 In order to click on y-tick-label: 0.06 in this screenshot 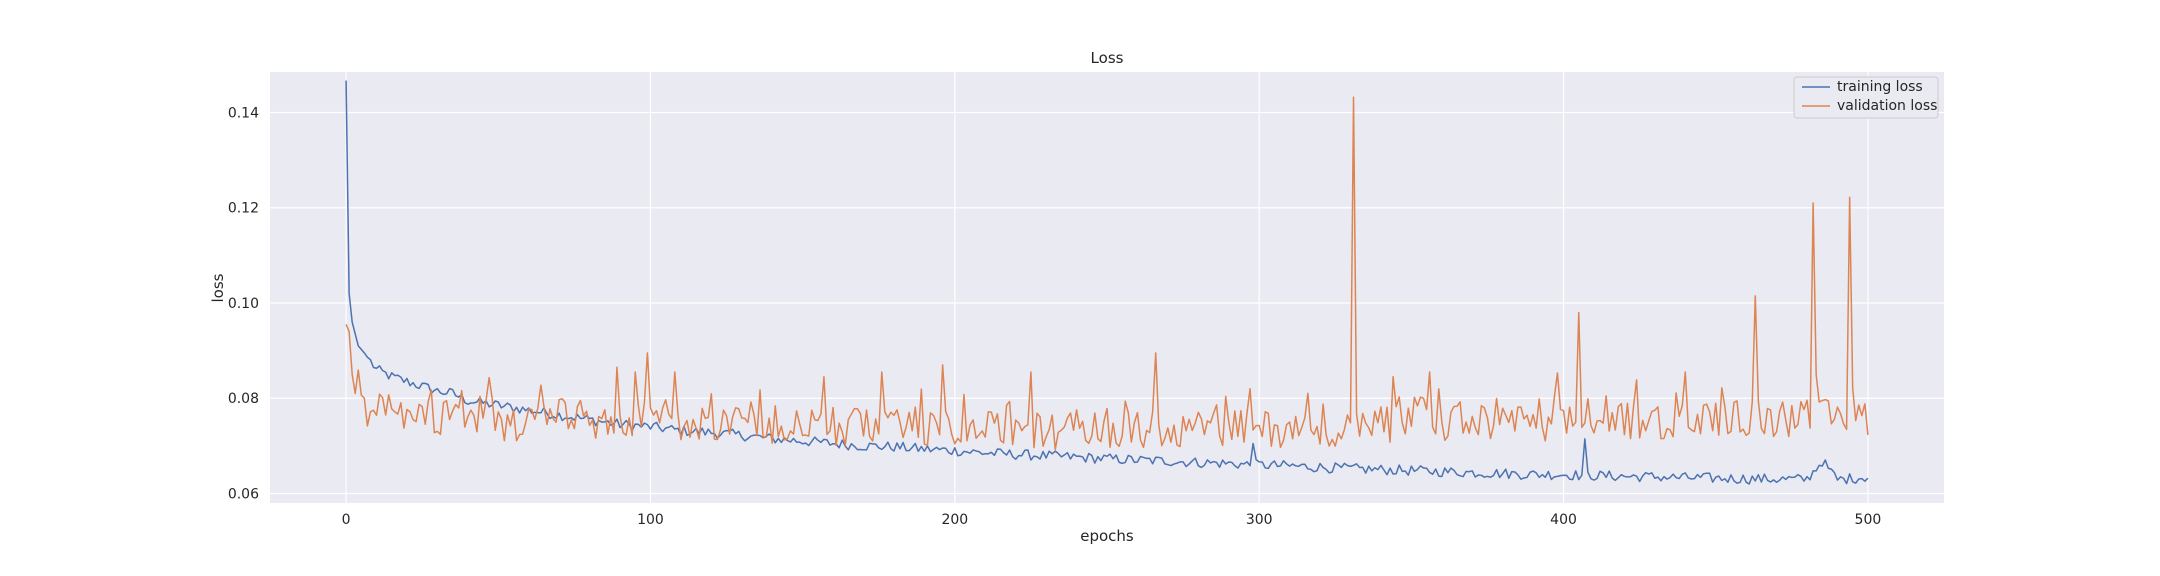, I will do `click(243, 494)`.